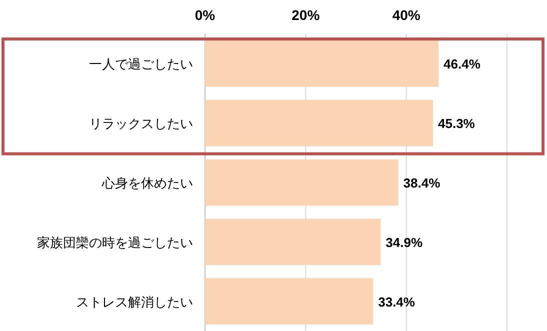 The width and height of the screenshot is (547, 331). I want to click on x-tick-label: 40%, so click(406, 15).